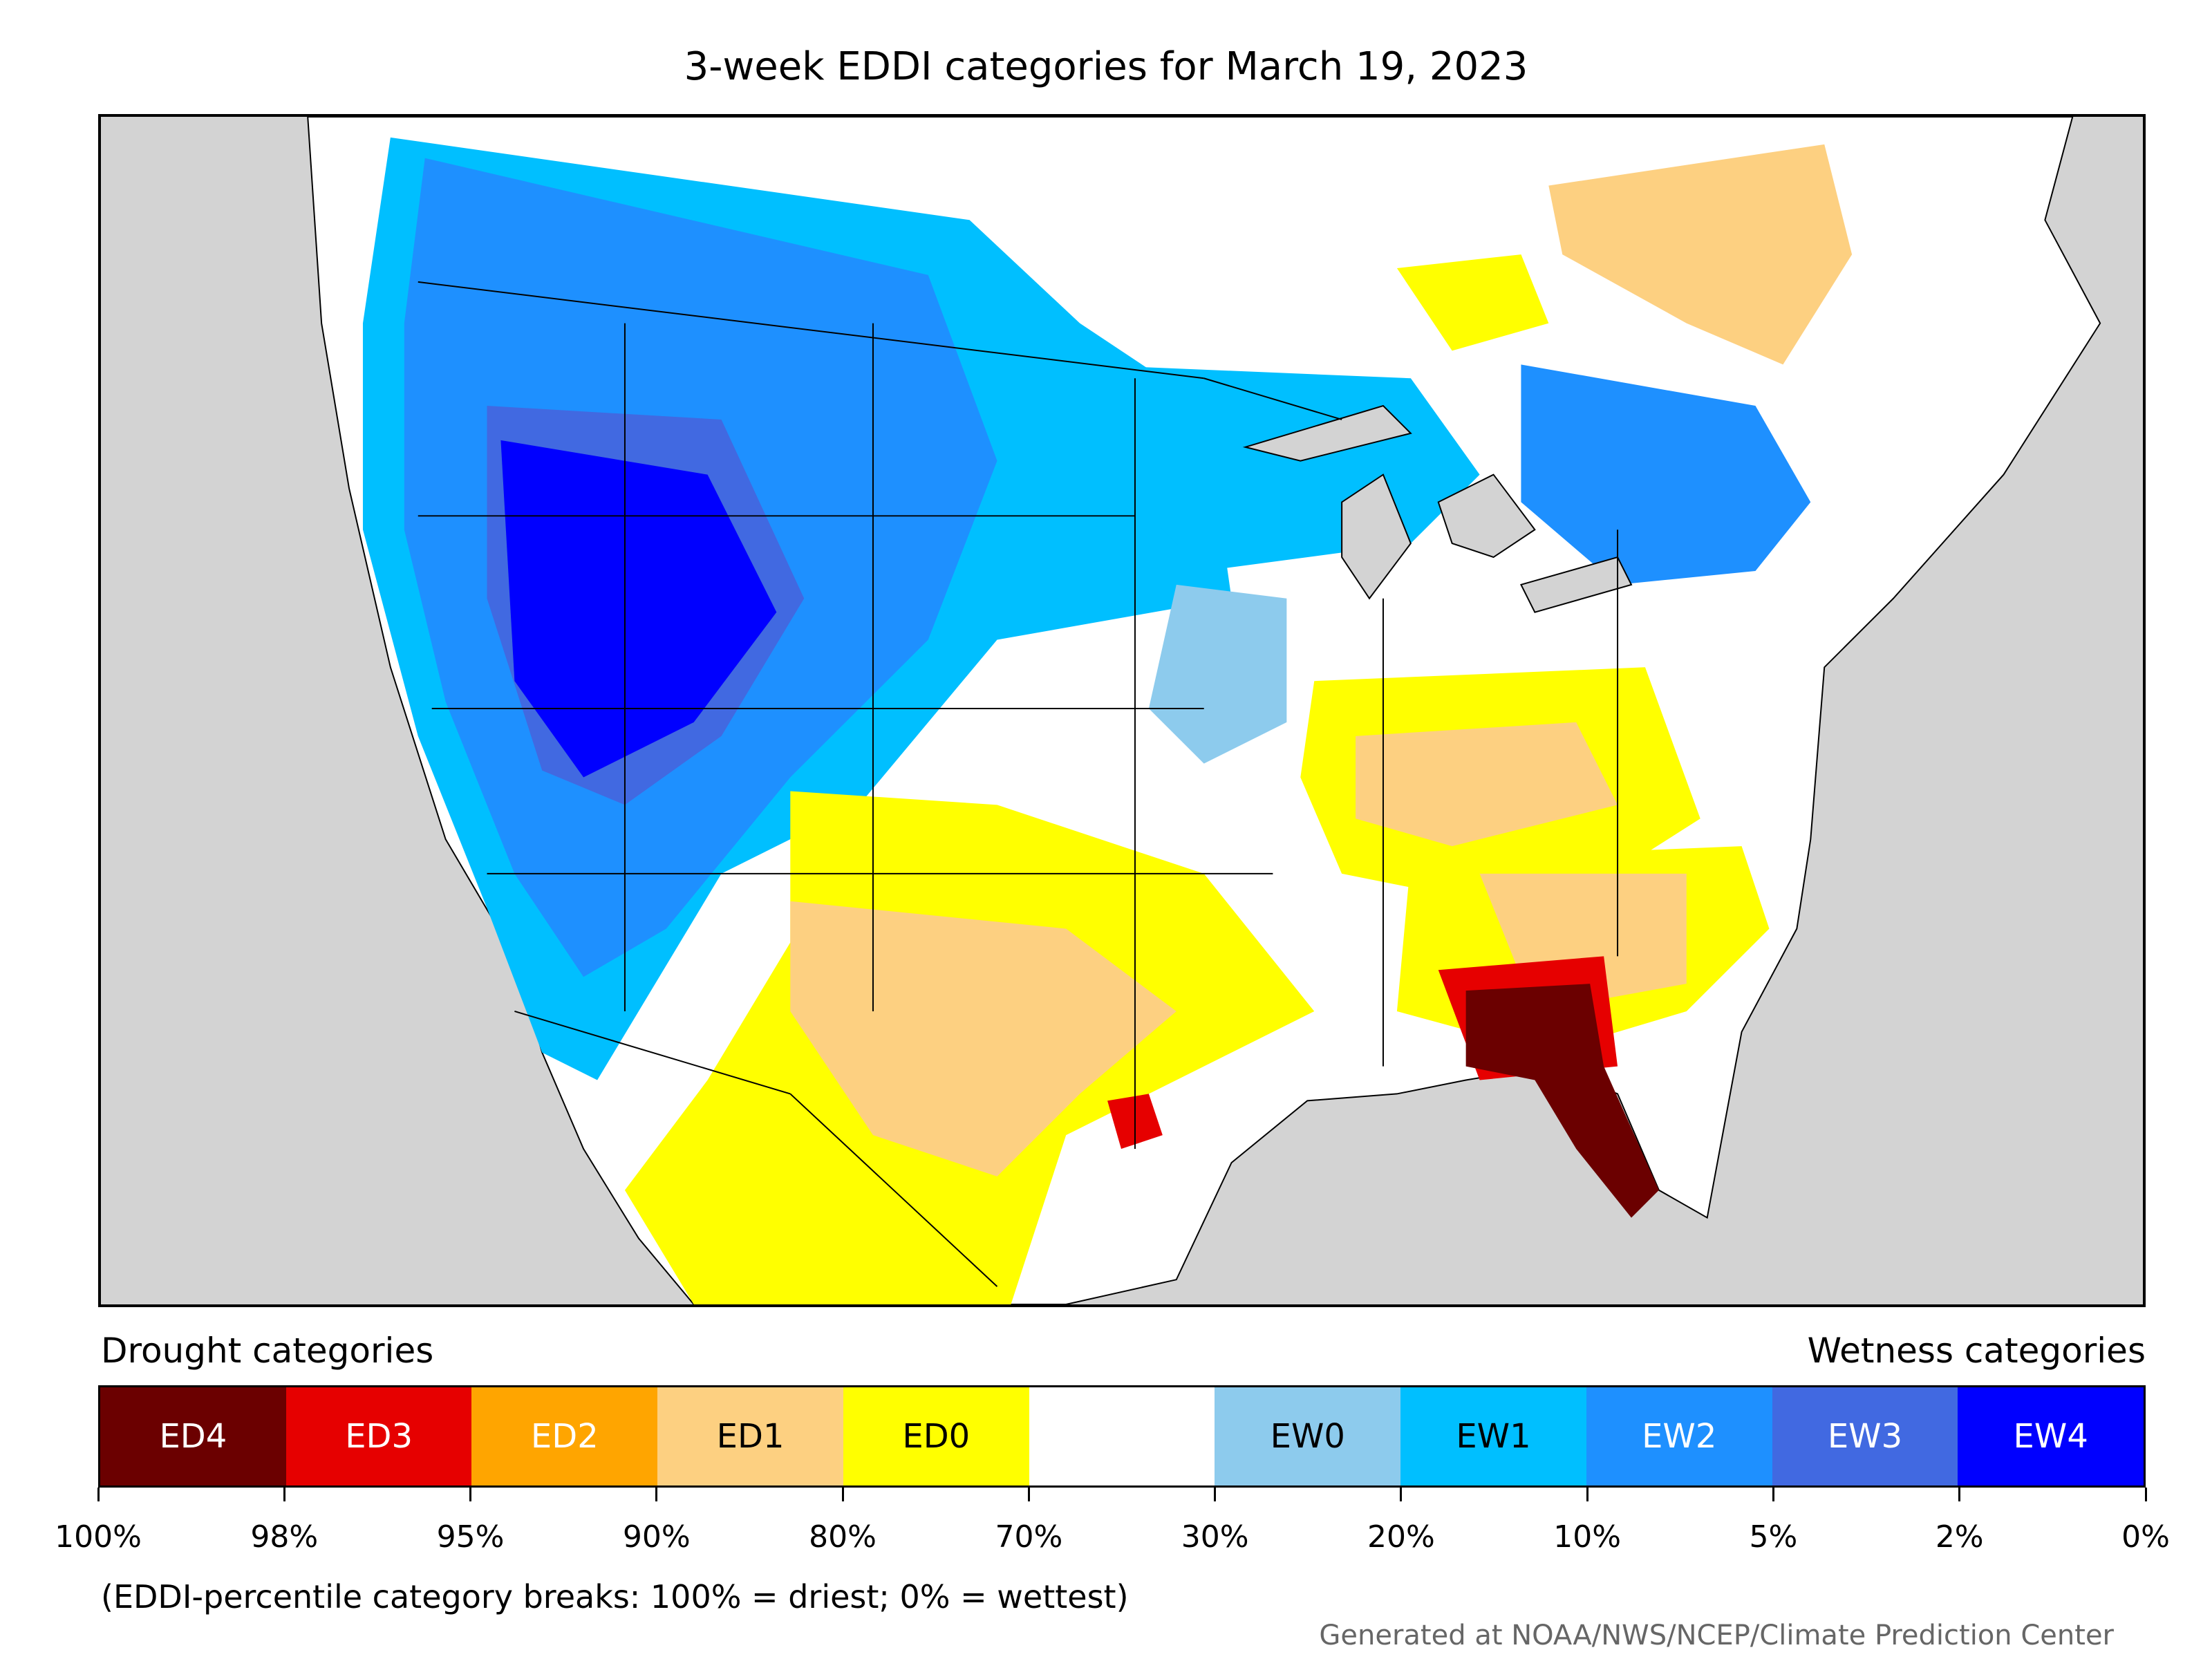 Image resolution: width=2212 pixels, height=1659 pixels. Describe the element at coordinates (656, 1537) in the screenshot. I see `legend-tick-label: 90%` at that location.